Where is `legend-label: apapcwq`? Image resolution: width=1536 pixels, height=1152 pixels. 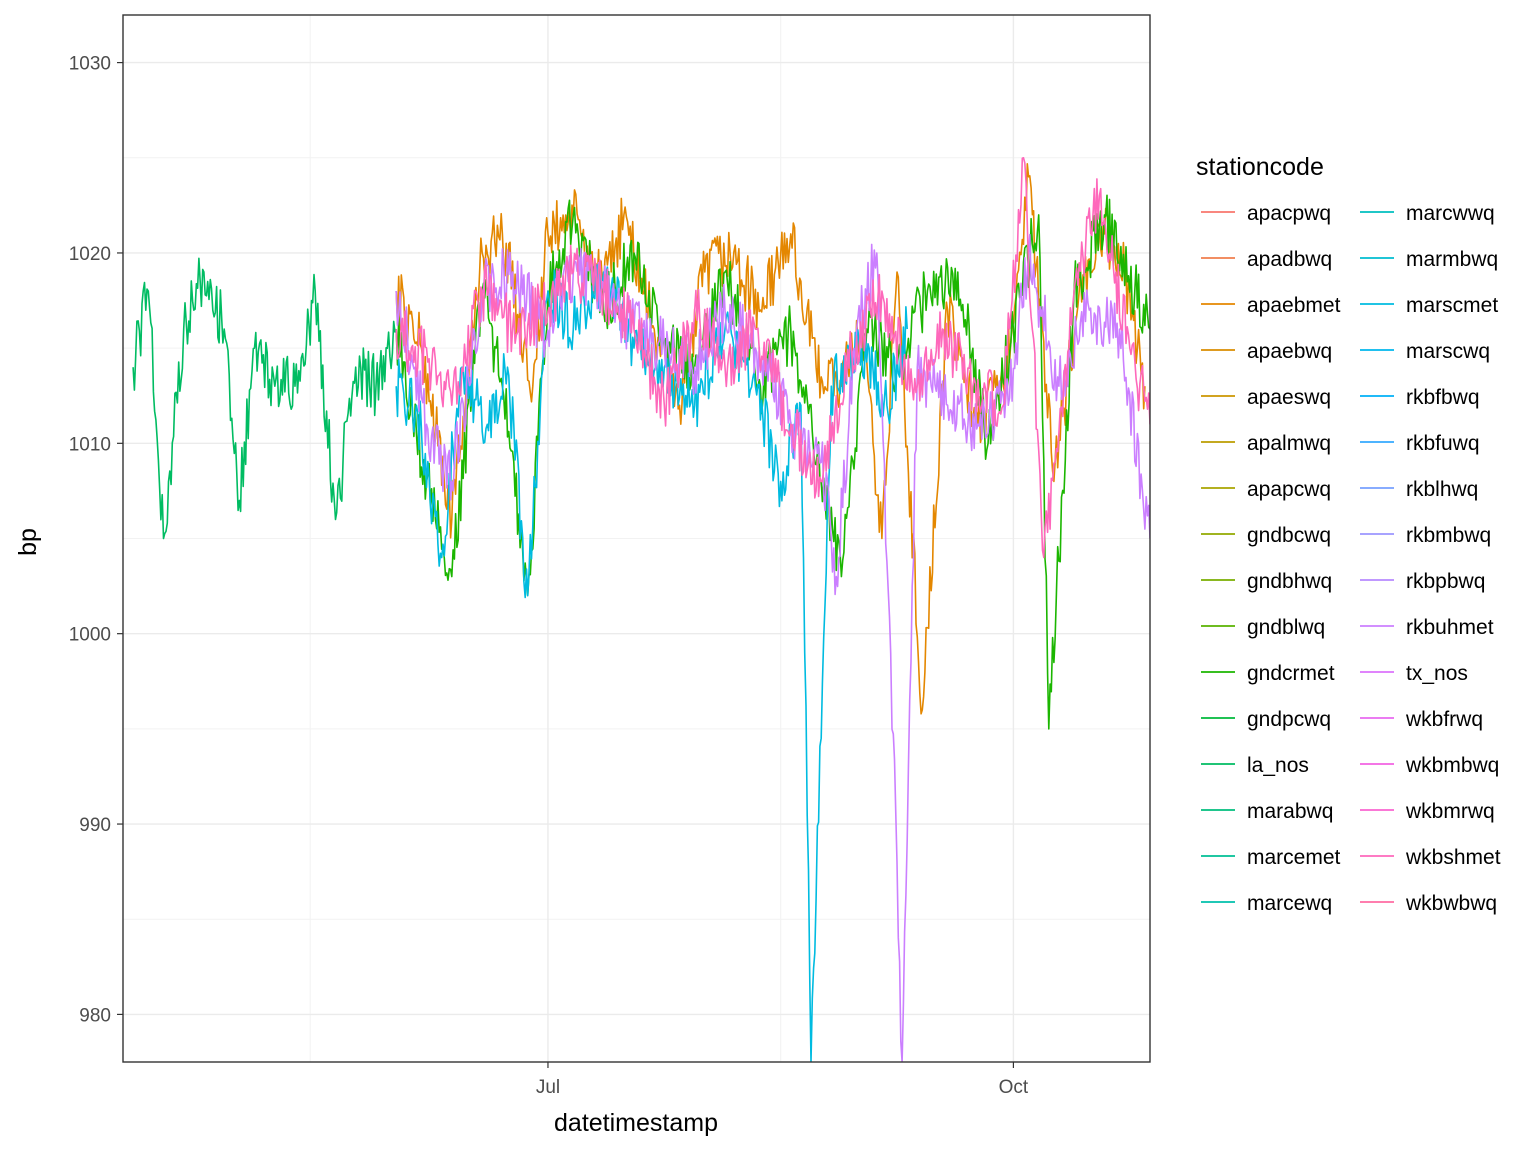 legend-label: apapcwq is located at coordinates (1289, 489).